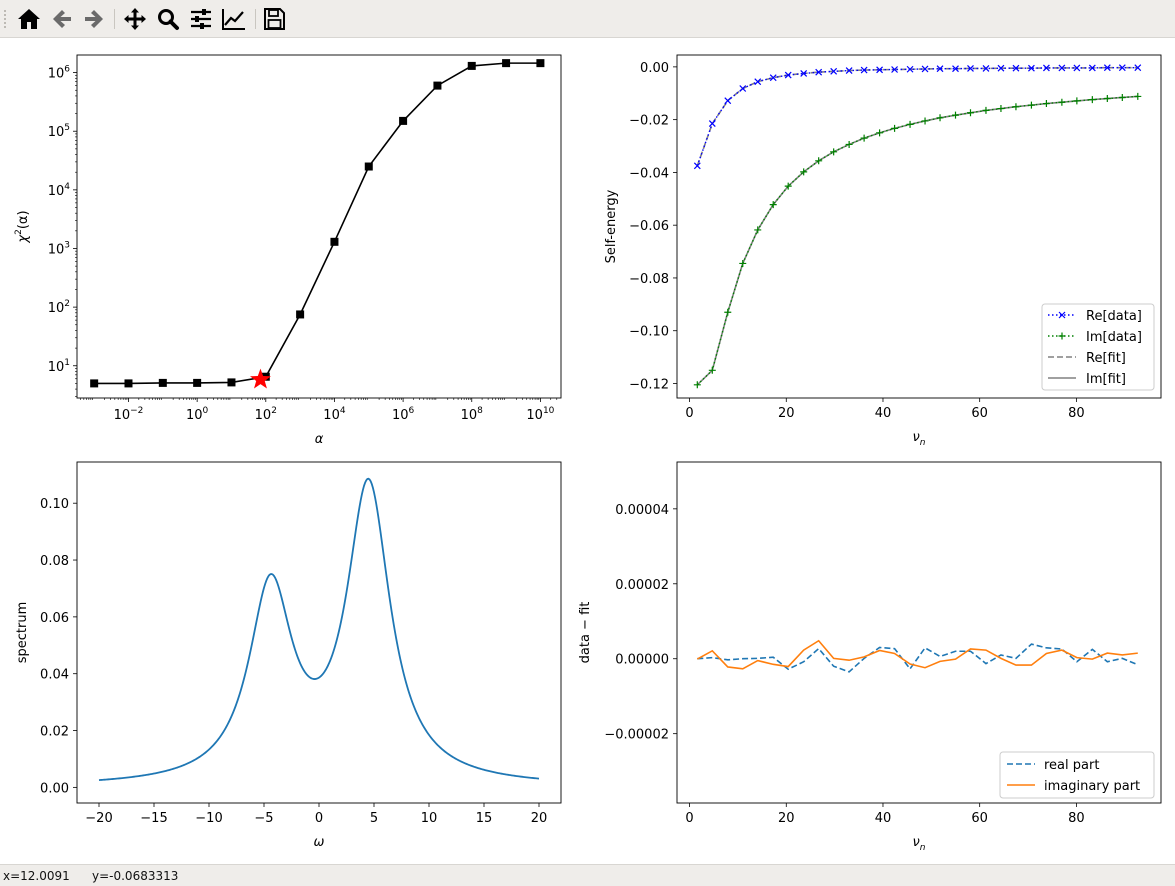  Describe the element at coordinates (642, 510) in the screenshot. I see `y-tick-label: 0.00004` at that location.